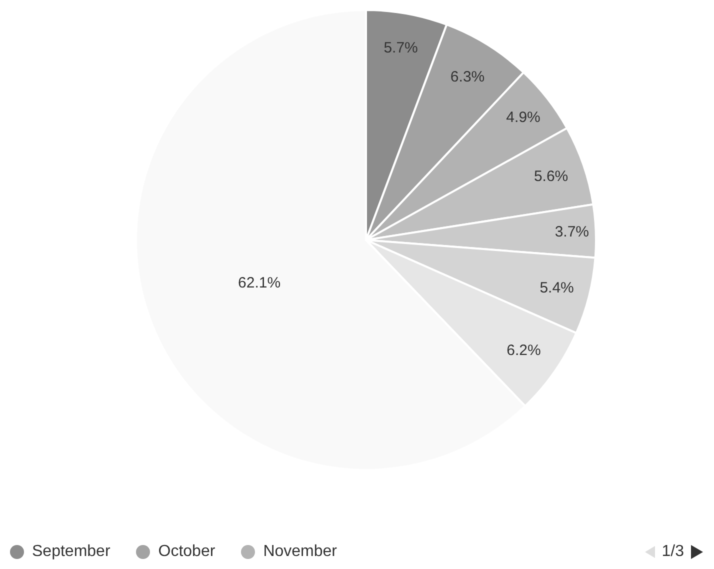 This screenshot has height=569, width=714. I want to click on data-label: 5.6%, so click(551, 176).